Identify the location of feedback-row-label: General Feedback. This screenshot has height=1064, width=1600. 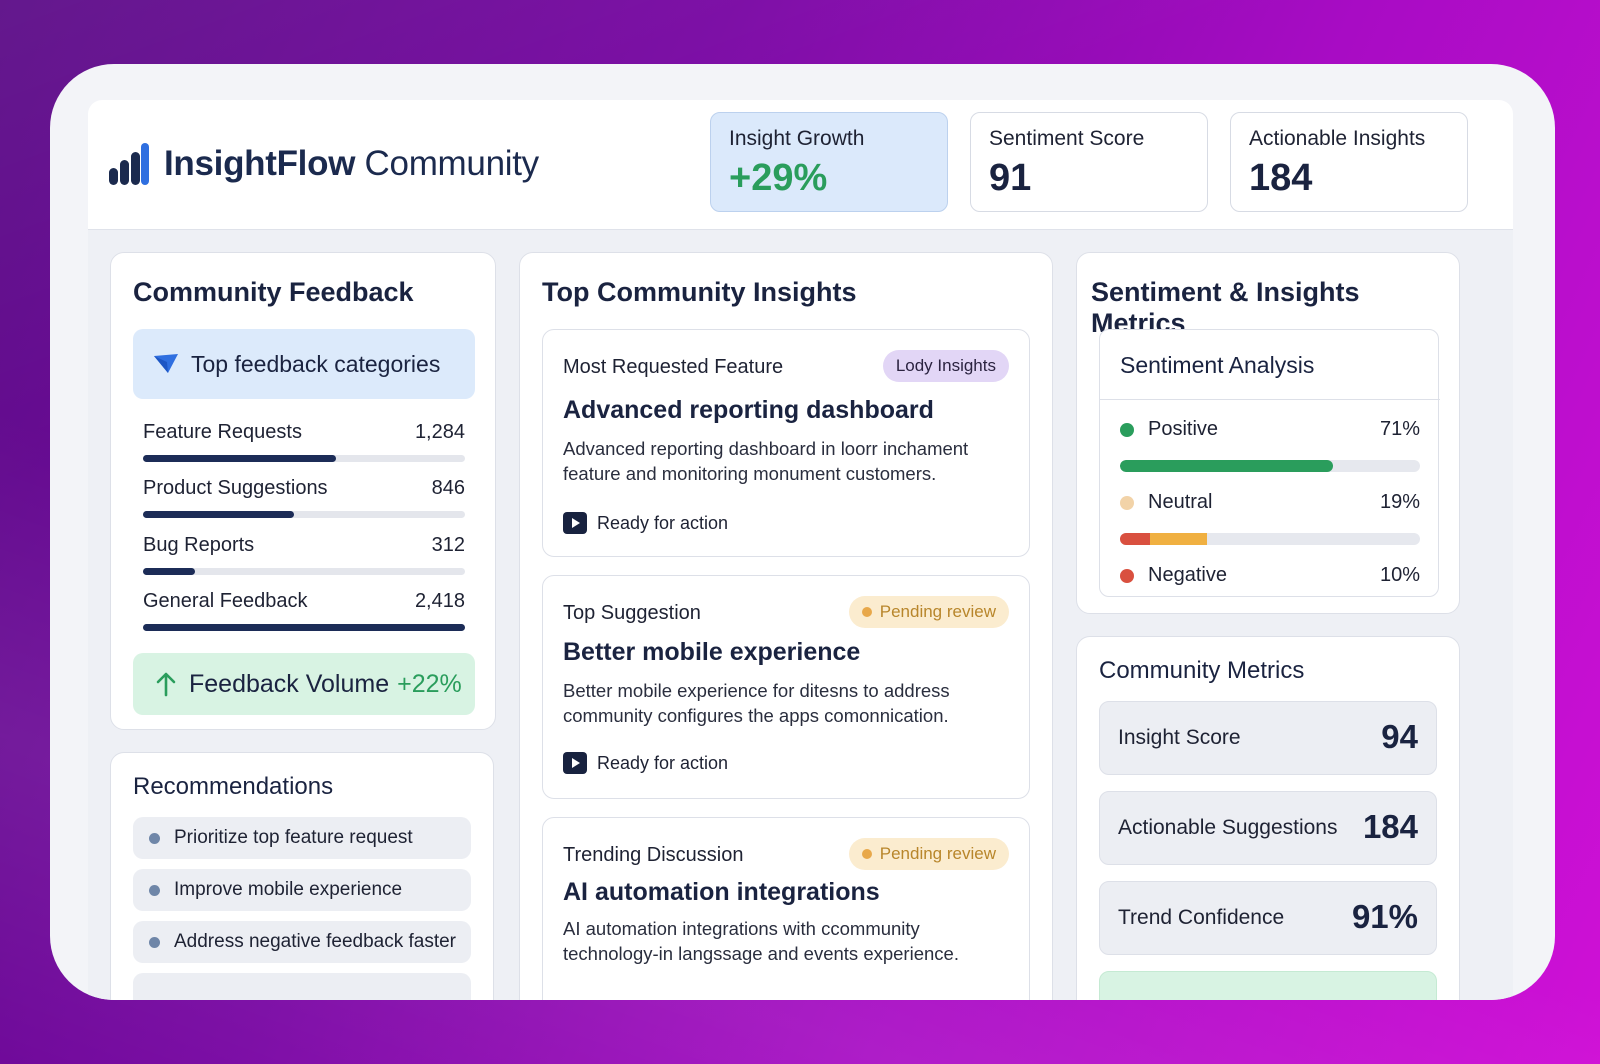
(225, 601).